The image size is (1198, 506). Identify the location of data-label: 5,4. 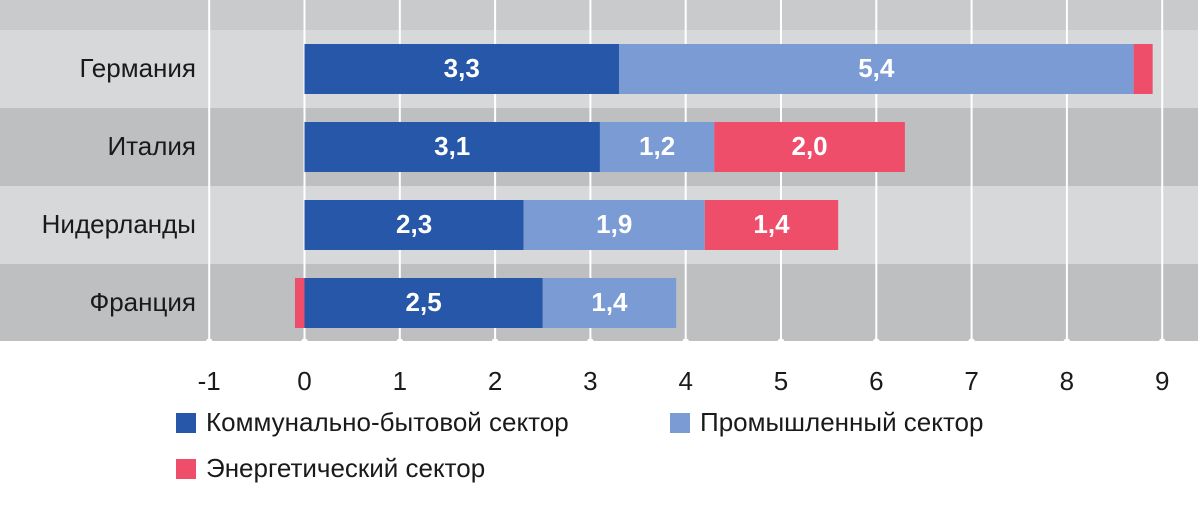
(876, 68).